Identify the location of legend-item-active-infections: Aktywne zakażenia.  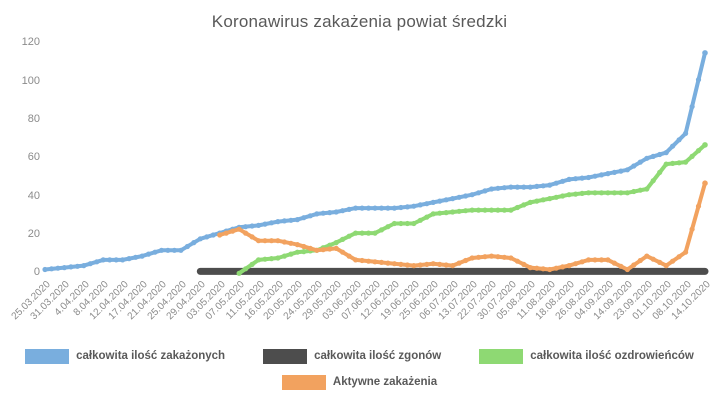
(359, 382).